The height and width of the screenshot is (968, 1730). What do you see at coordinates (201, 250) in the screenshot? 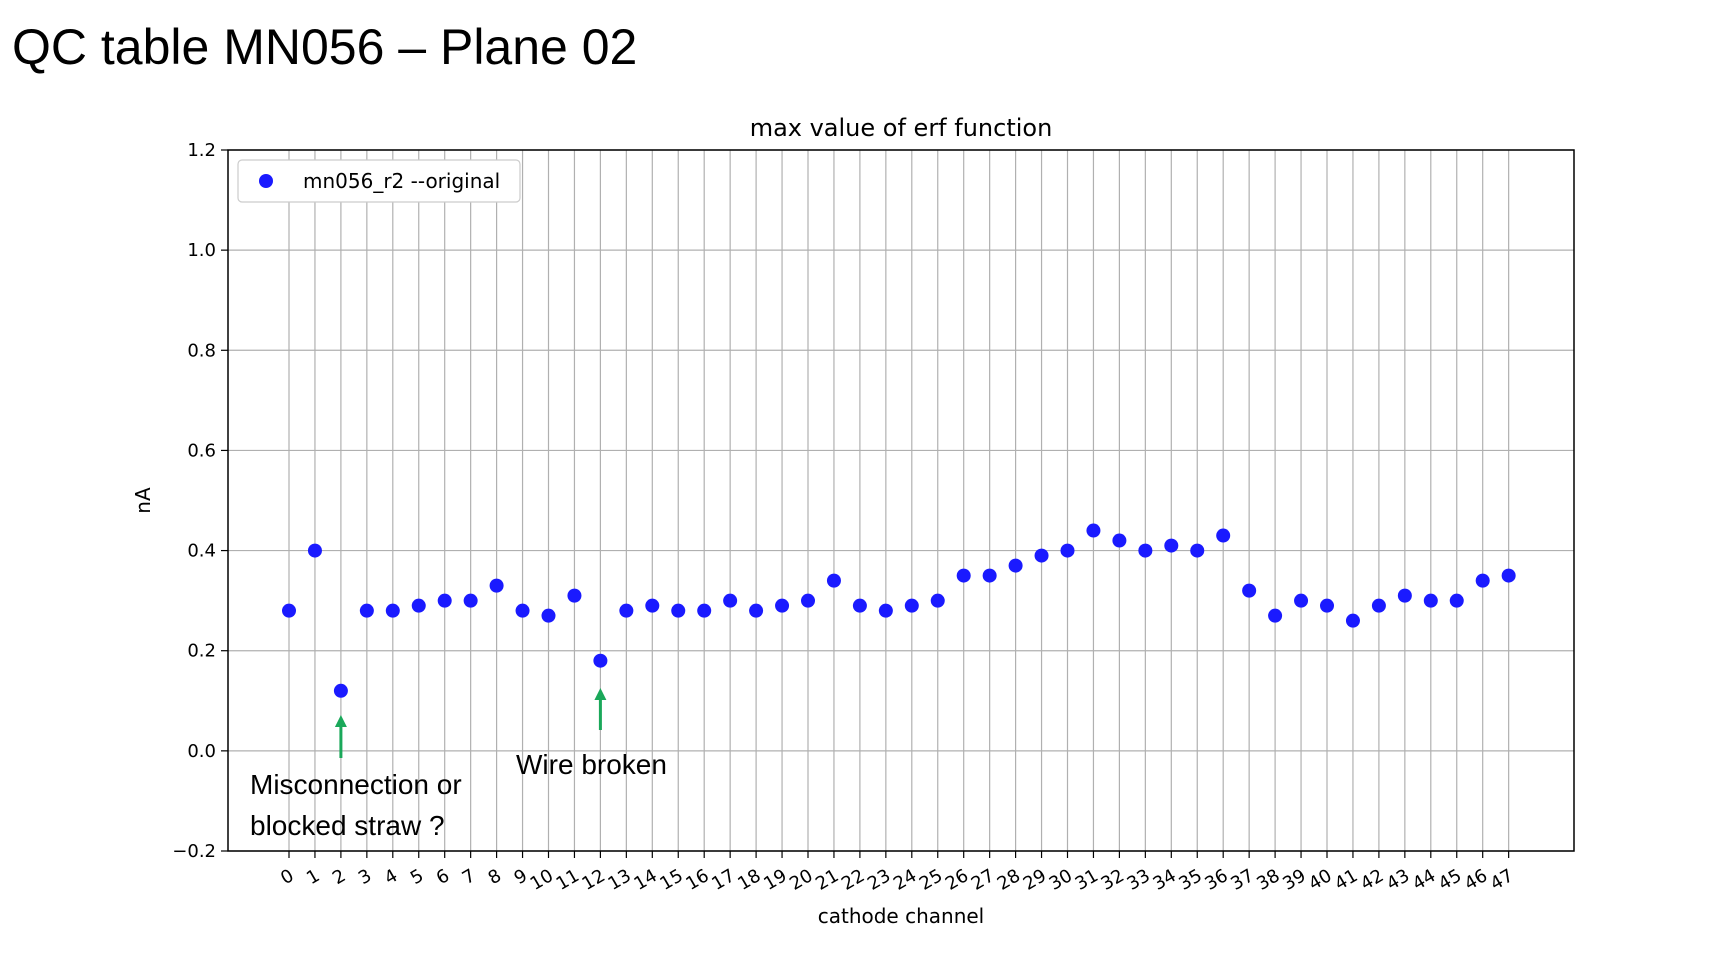
I see `y-tick-label: 1.0` at bounding box center [201, 250].